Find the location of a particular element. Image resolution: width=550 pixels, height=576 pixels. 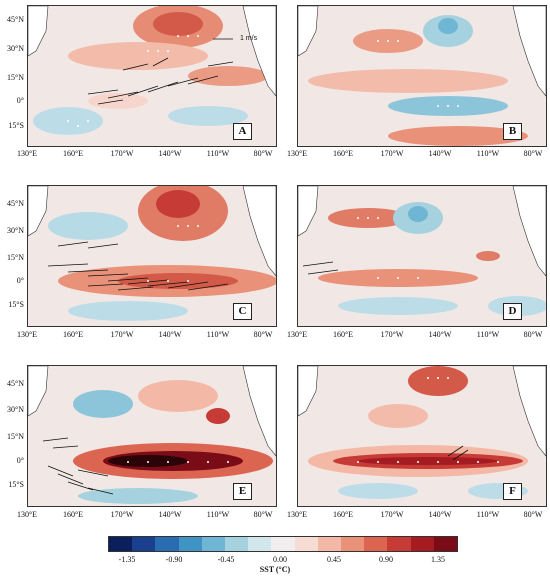

map-panel-b: B is located at coordinates (422, 76).